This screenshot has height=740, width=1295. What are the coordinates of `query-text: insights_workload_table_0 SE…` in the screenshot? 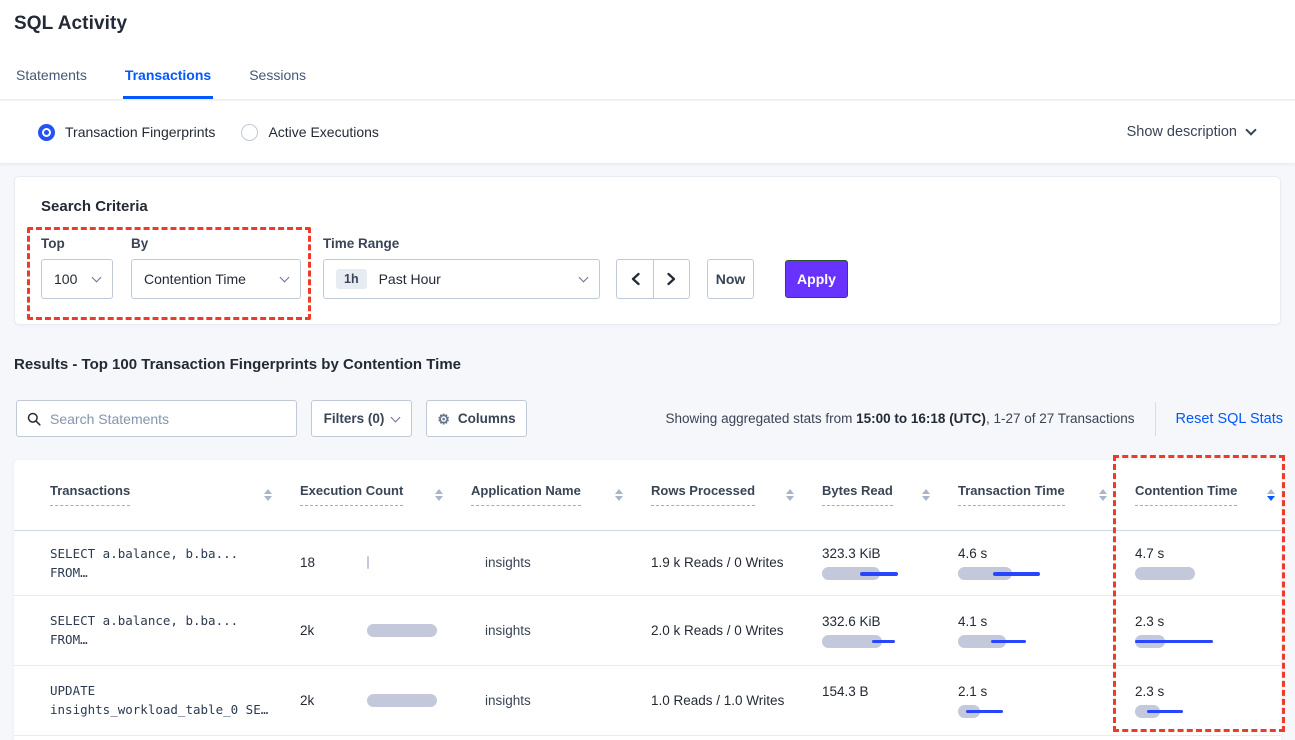 It's located at (159, 709).